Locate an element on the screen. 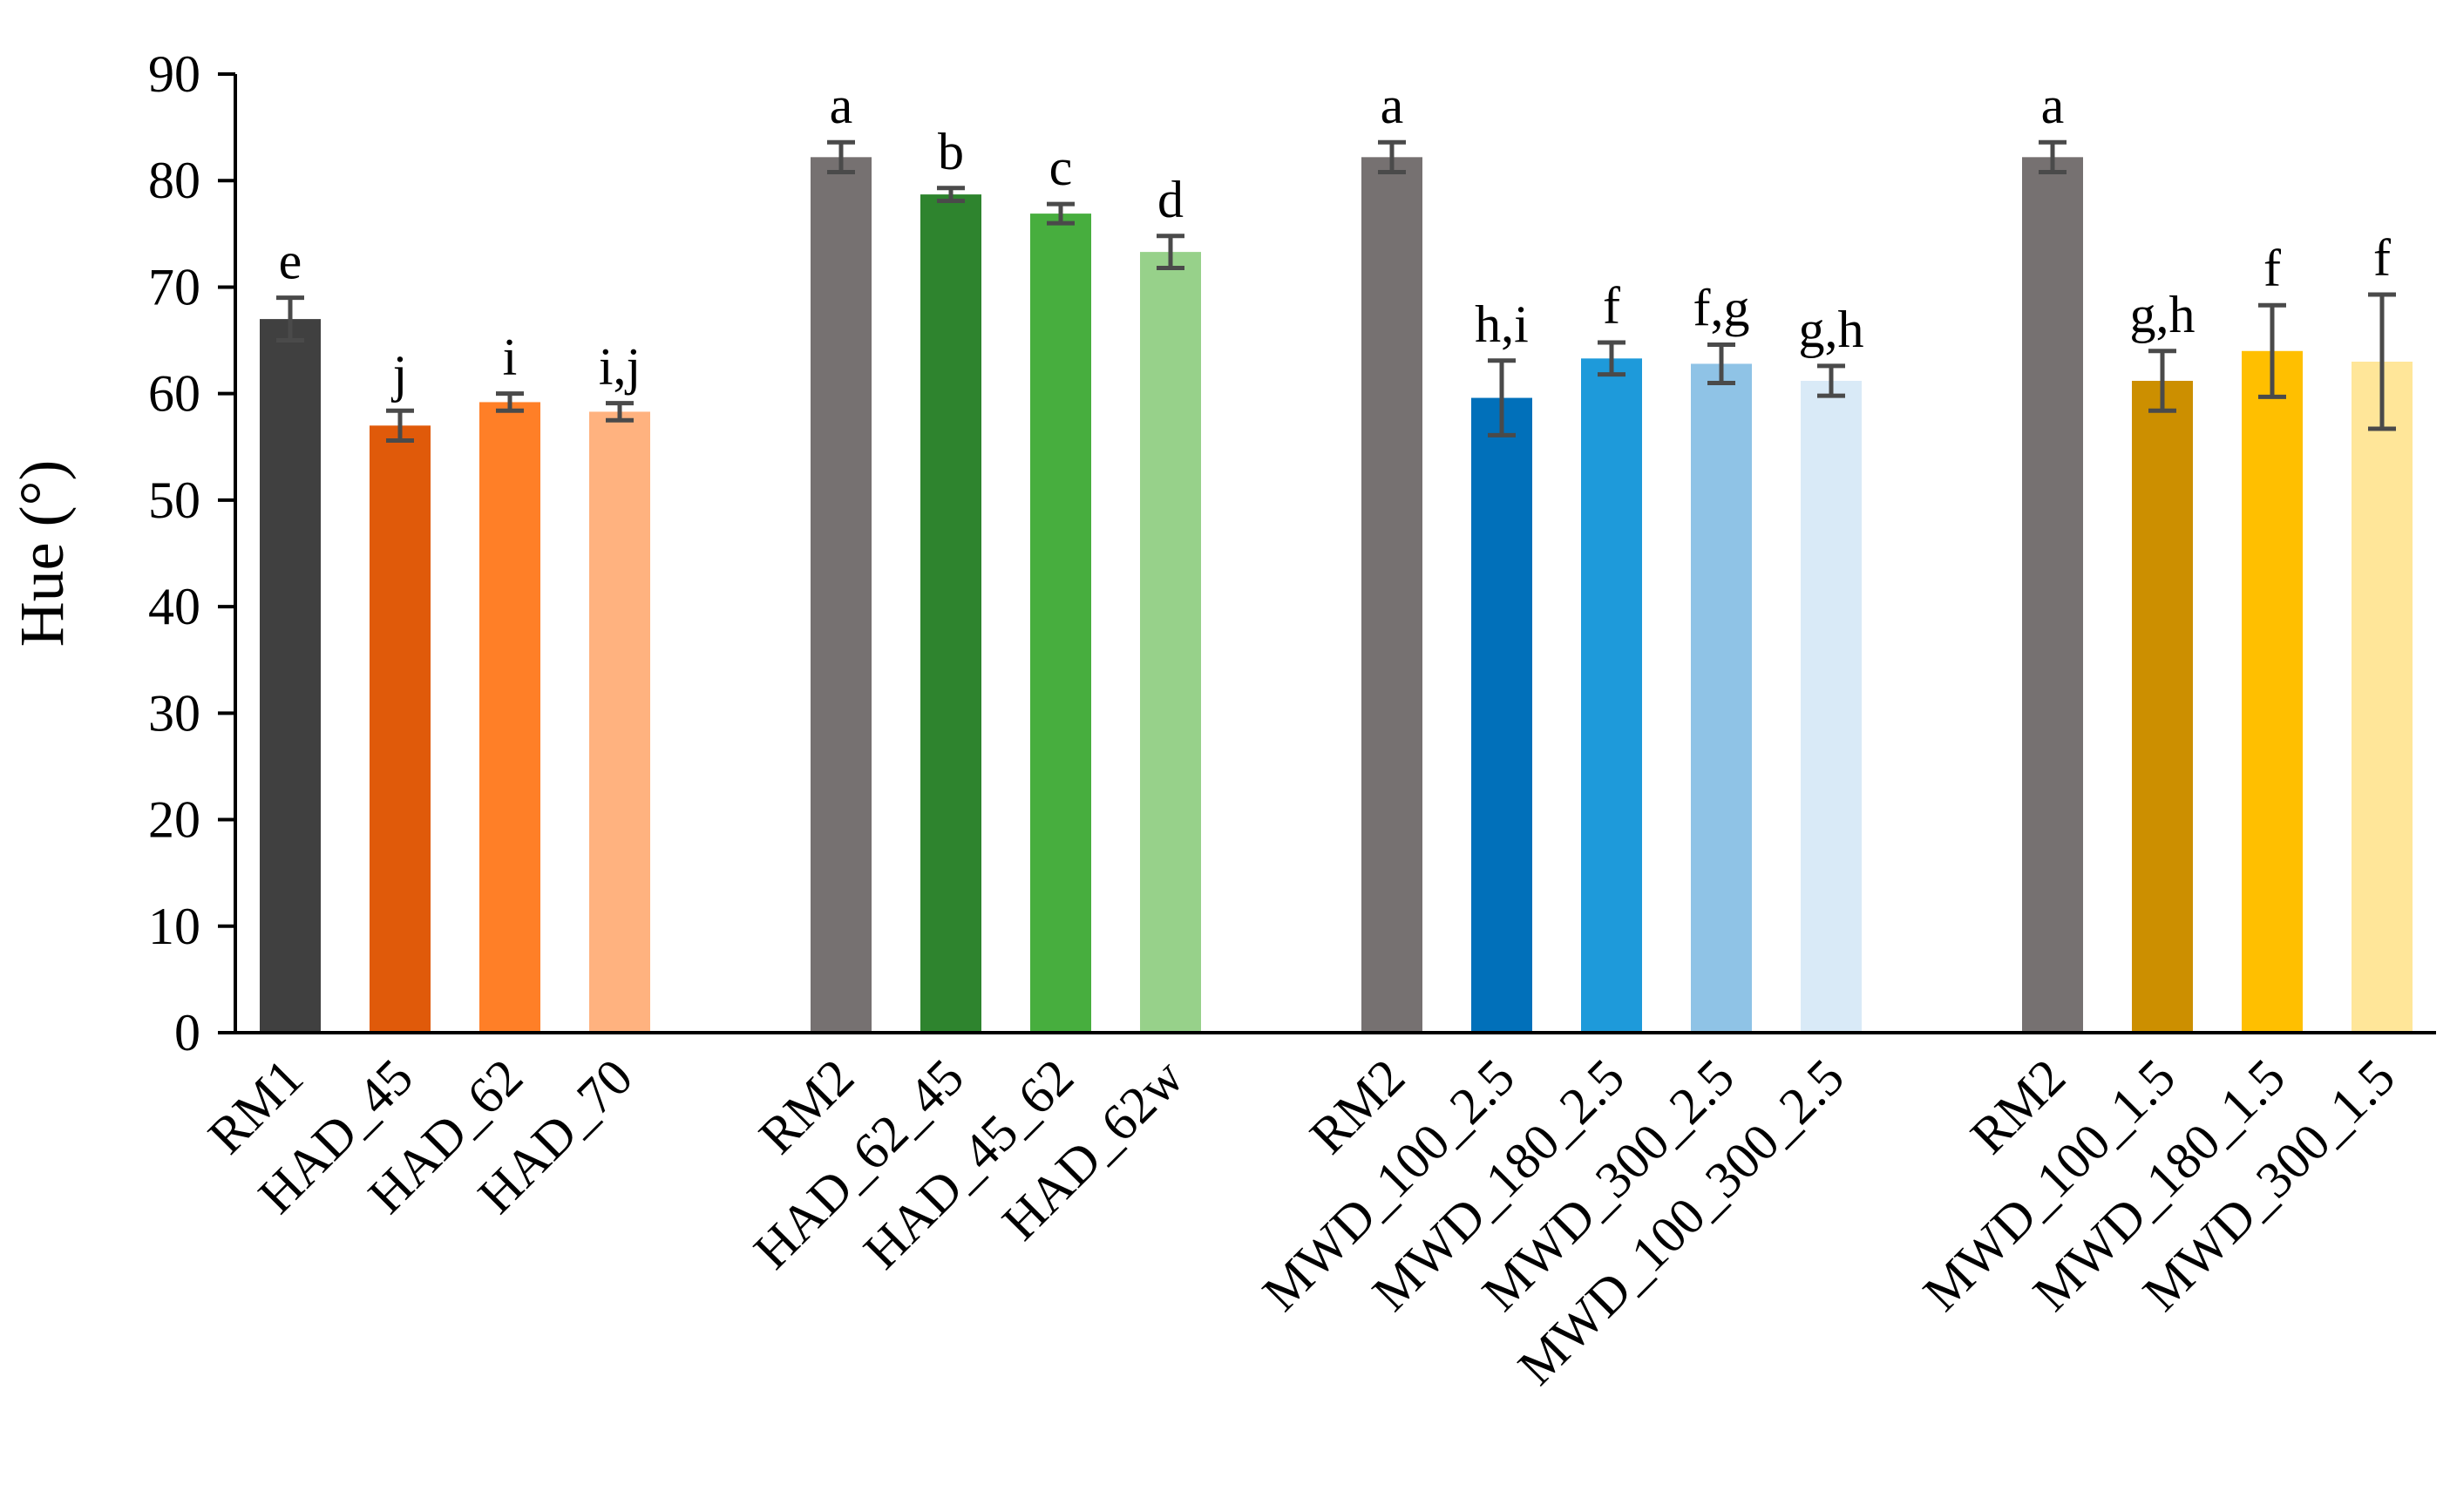 The image size is (2450, 1512). y-tick-label: 10 is located at coordinates (174, 927).